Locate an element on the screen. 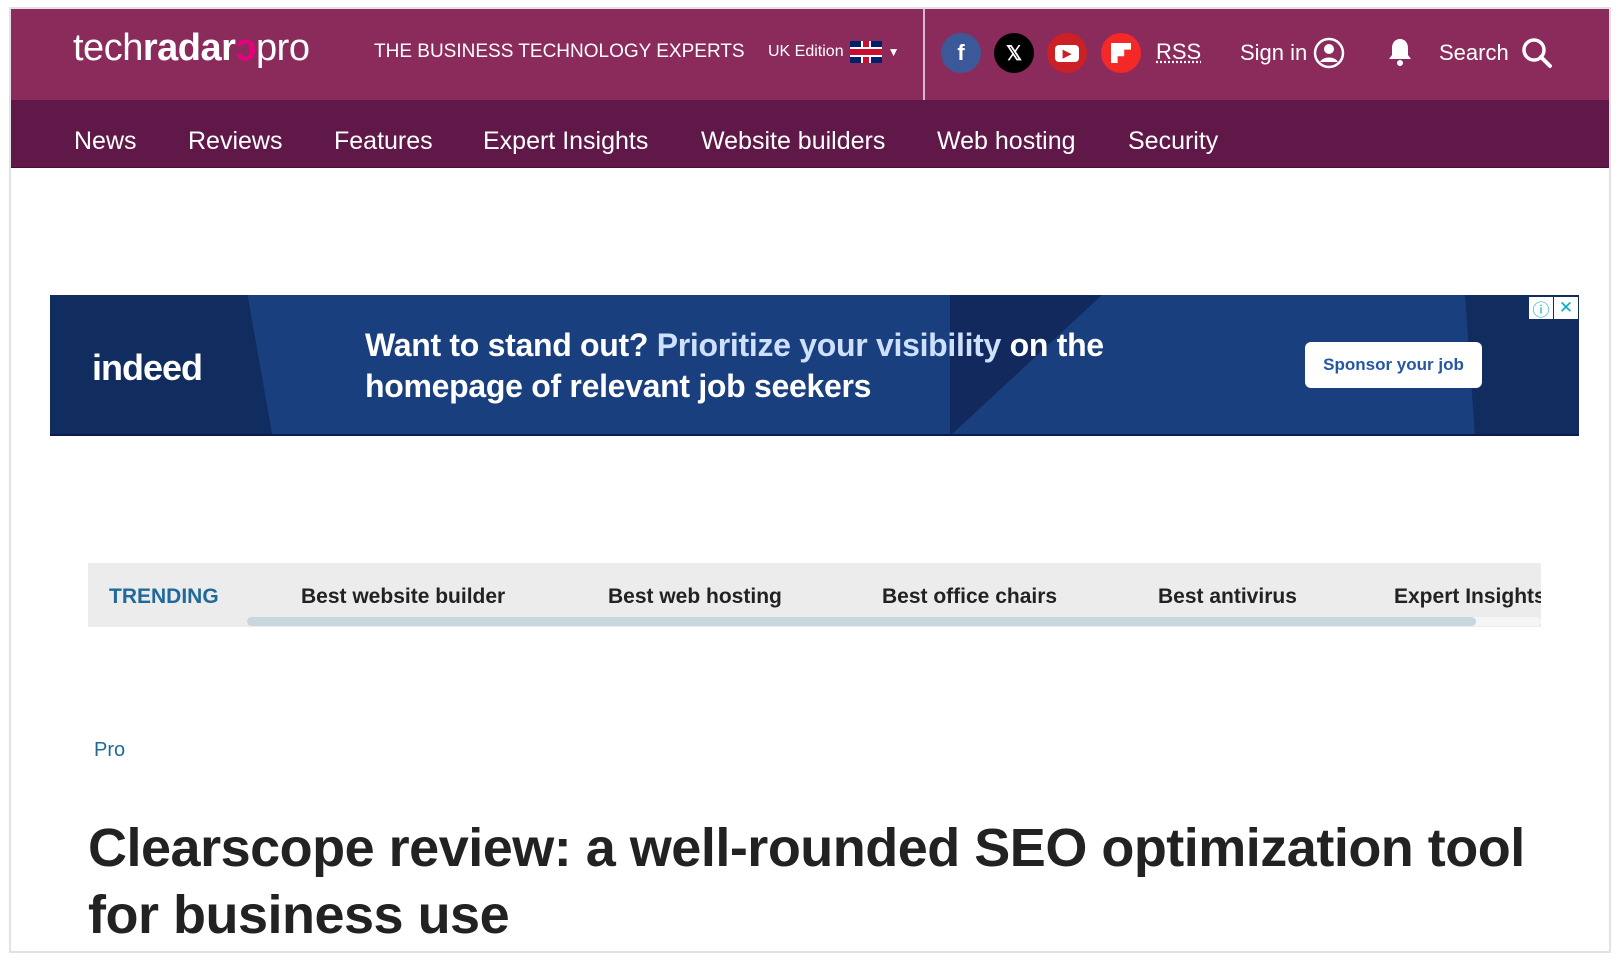 The image size is (1620, 960). trending-scrollbar is located at coordinates (894, 621).